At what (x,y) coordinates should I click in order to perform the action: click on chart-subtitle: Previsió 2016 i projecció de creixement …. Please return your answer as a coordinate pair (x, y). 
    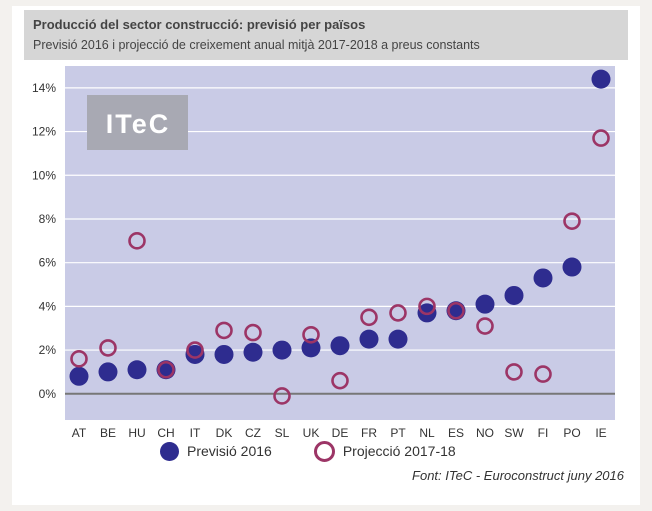
    Looking at the image, I should click on (256, 45).